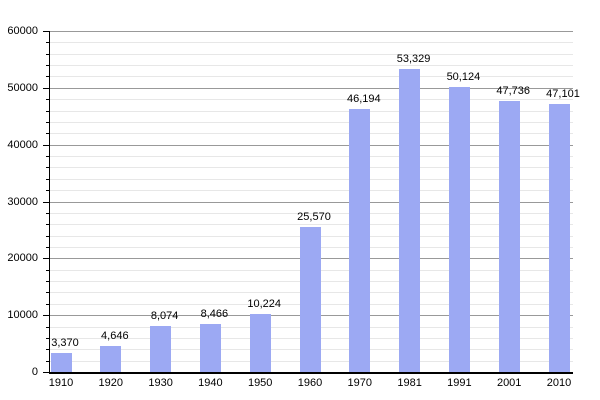 This screenshot has width=600, height=400. What do you see at coordinates (360, 383) in the screenshot?
I see `x-tick-label: 1970` at bounding box center [360, 383].